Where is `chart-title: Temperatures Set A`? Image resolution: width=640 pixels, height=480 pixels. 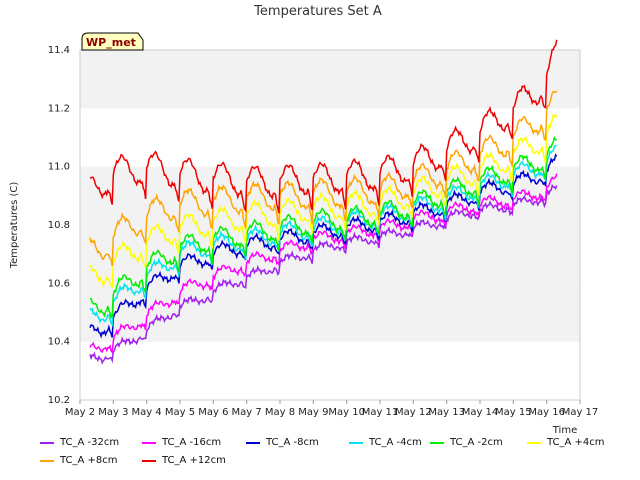
chart-title: Temperatures Set A is located at coordinates (317, 11).